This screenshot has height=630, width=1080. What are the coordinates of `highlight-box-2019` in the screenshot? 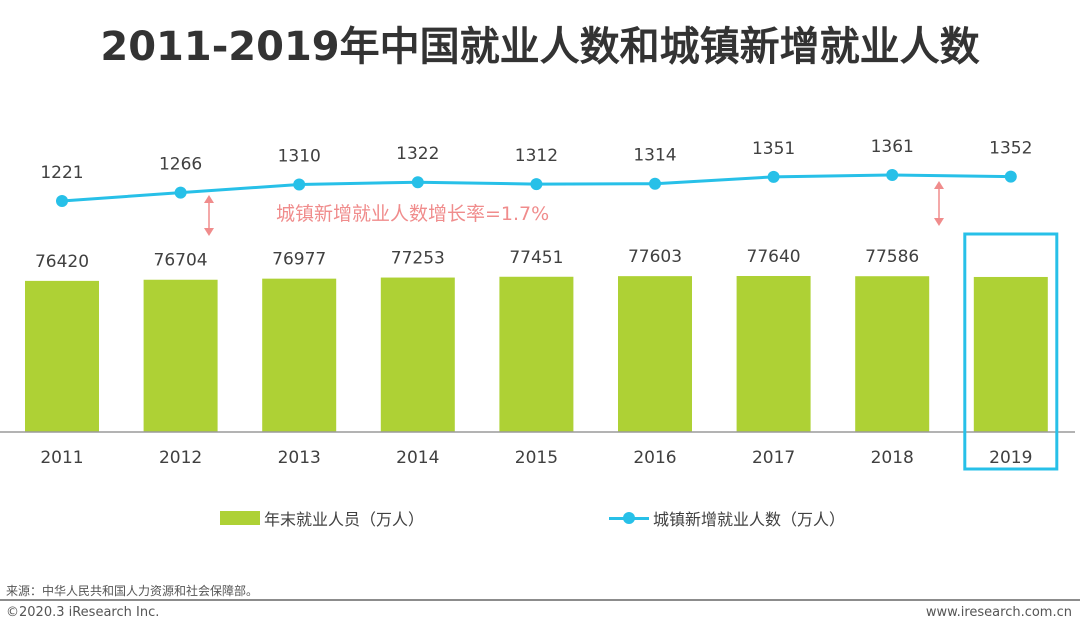 It's located at (1011, 351).